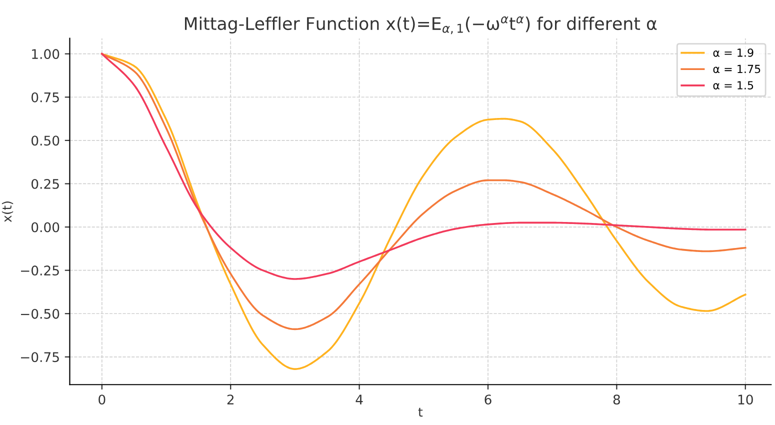 This screenshot has width=775, height=425. I want to click on legend-label: α = 1.5, so click(733, 85).